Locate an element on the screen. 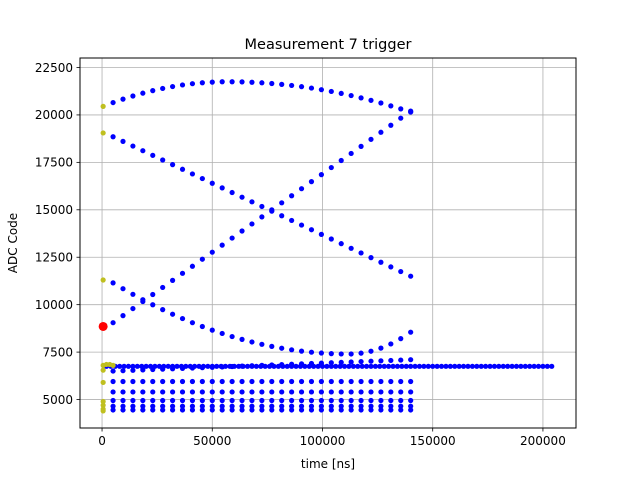  y-tick-label: 15000 is located at coordinates (54, 210).